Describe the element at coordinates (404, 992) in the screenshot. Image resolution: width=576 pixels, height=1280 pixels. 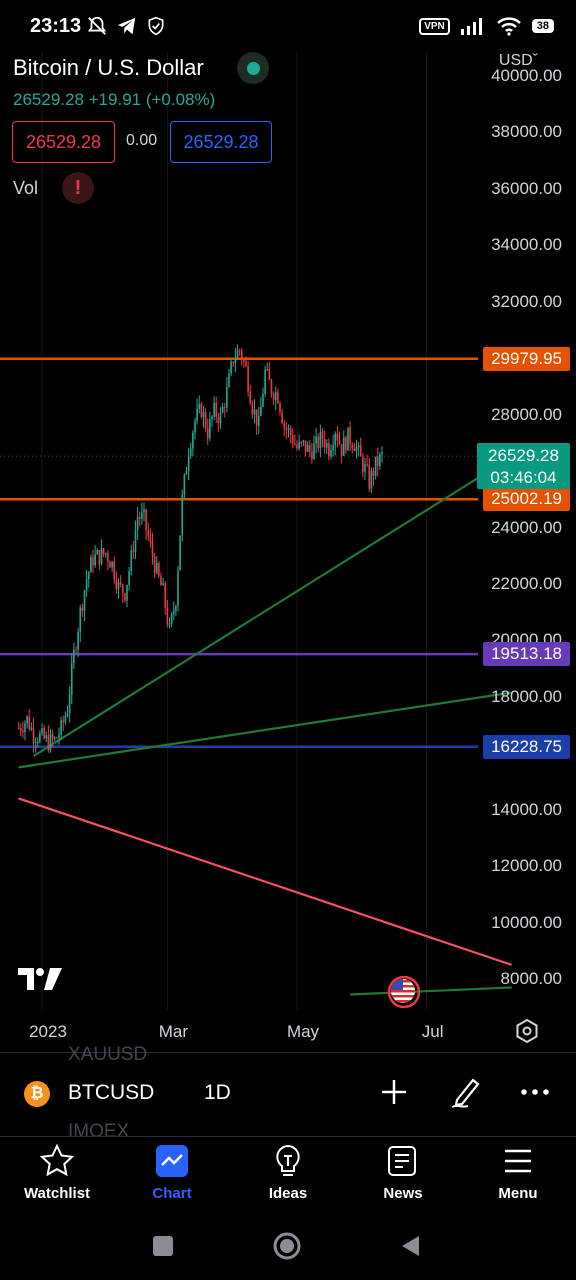
I see `us-flag-icon` at that location.